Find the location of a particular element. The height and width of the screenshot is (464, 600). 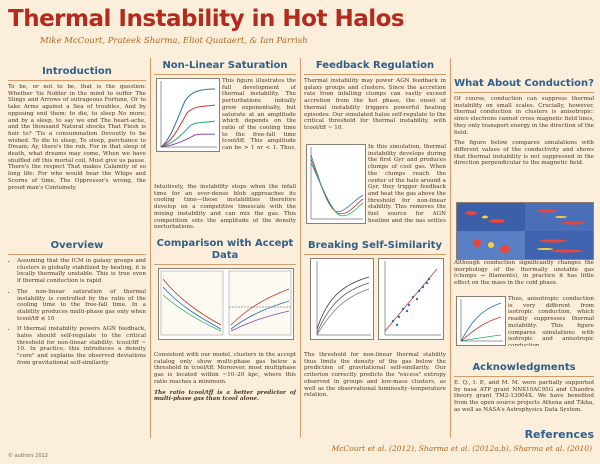

luminosity-temperature-graphic is located at coordinates (412, 298).